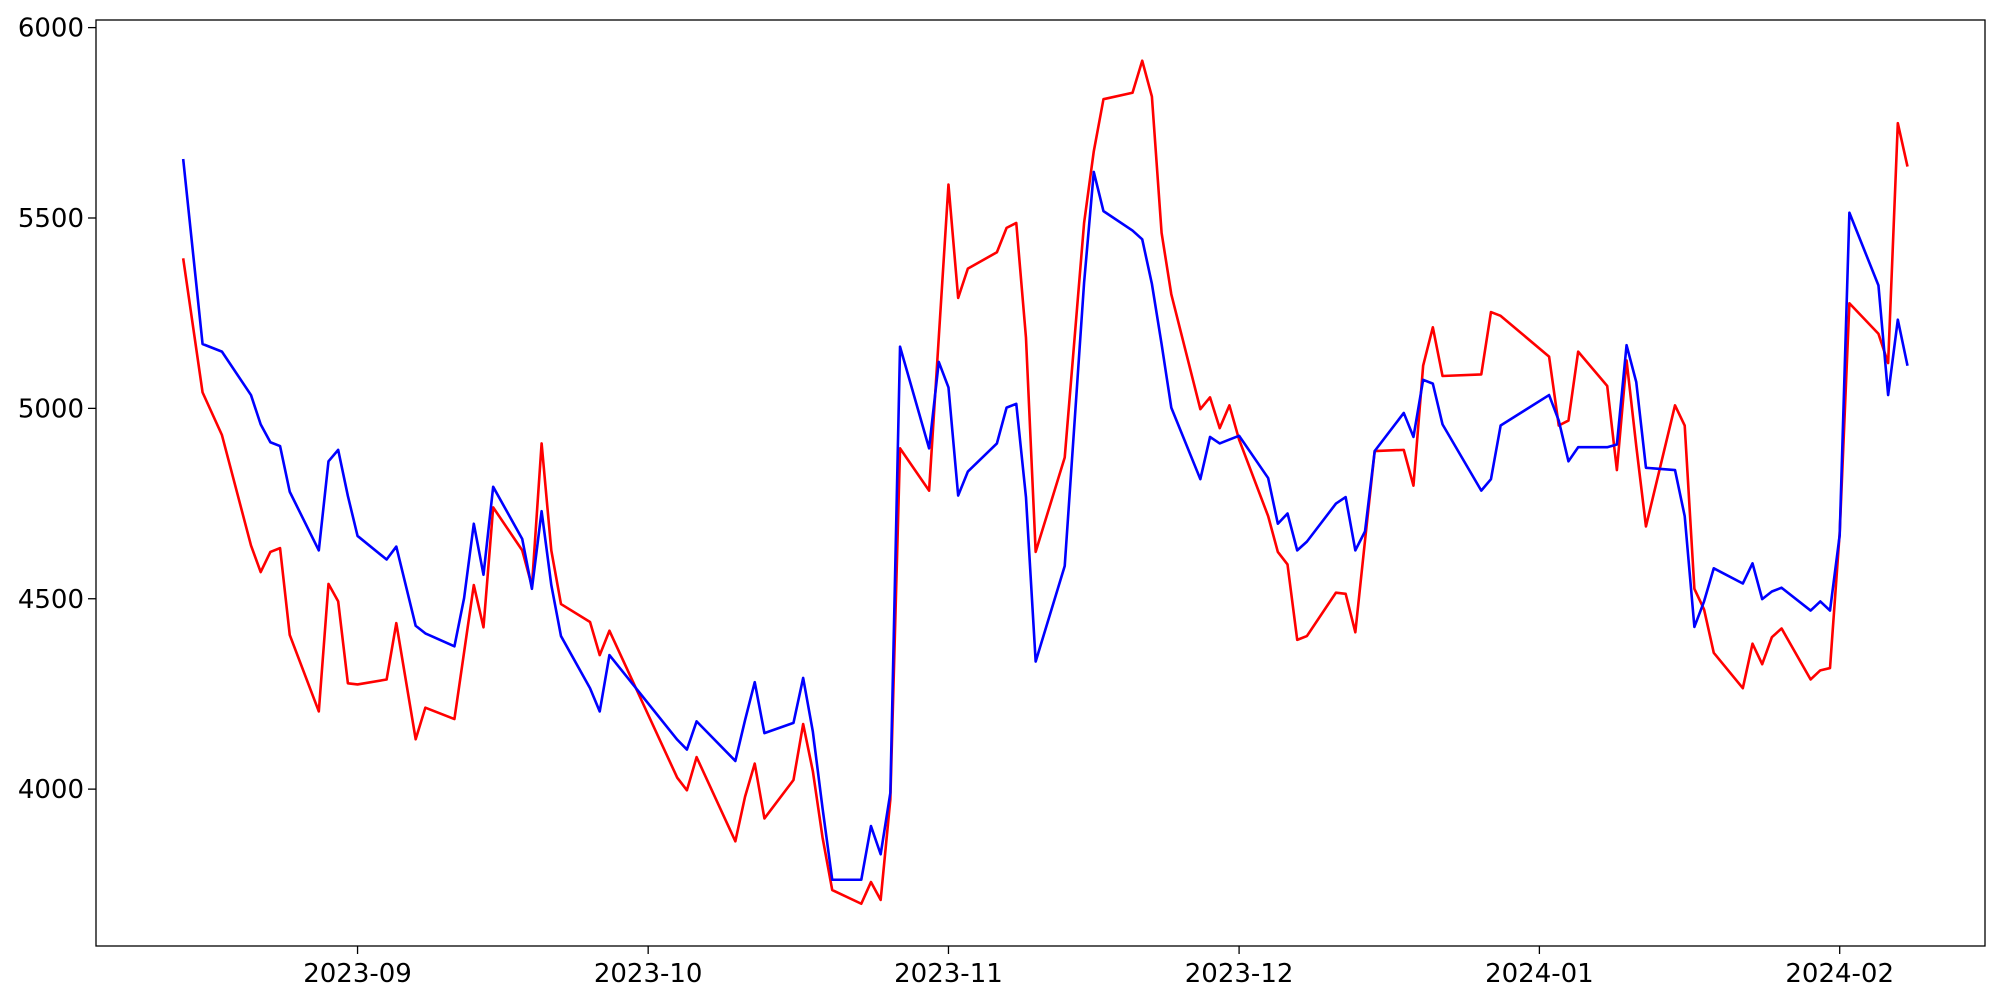  What do you see at coordinates (1239, 974) in the screenshot?
I see `x-tick-label: 2023-12` at bounding box center [1239, 974].